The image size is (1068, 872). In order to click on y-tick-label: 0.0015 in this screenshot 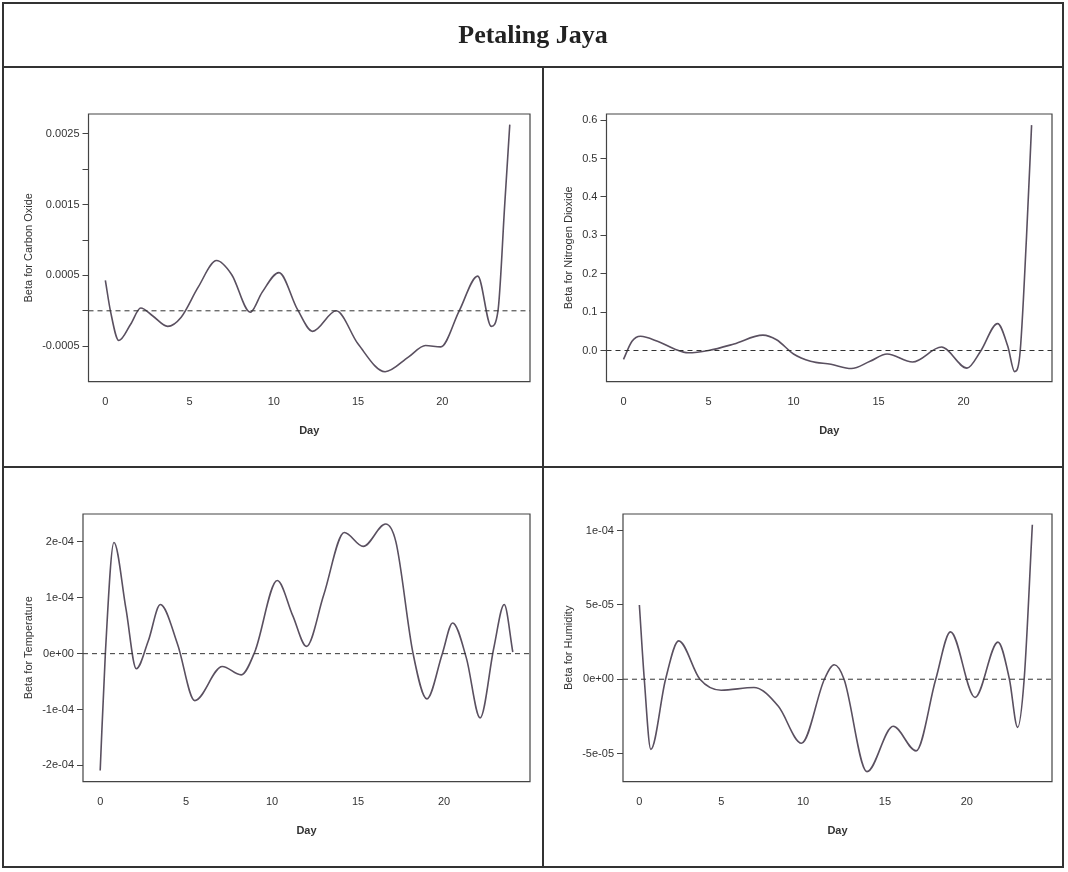, I will do `click(62, 203)`.